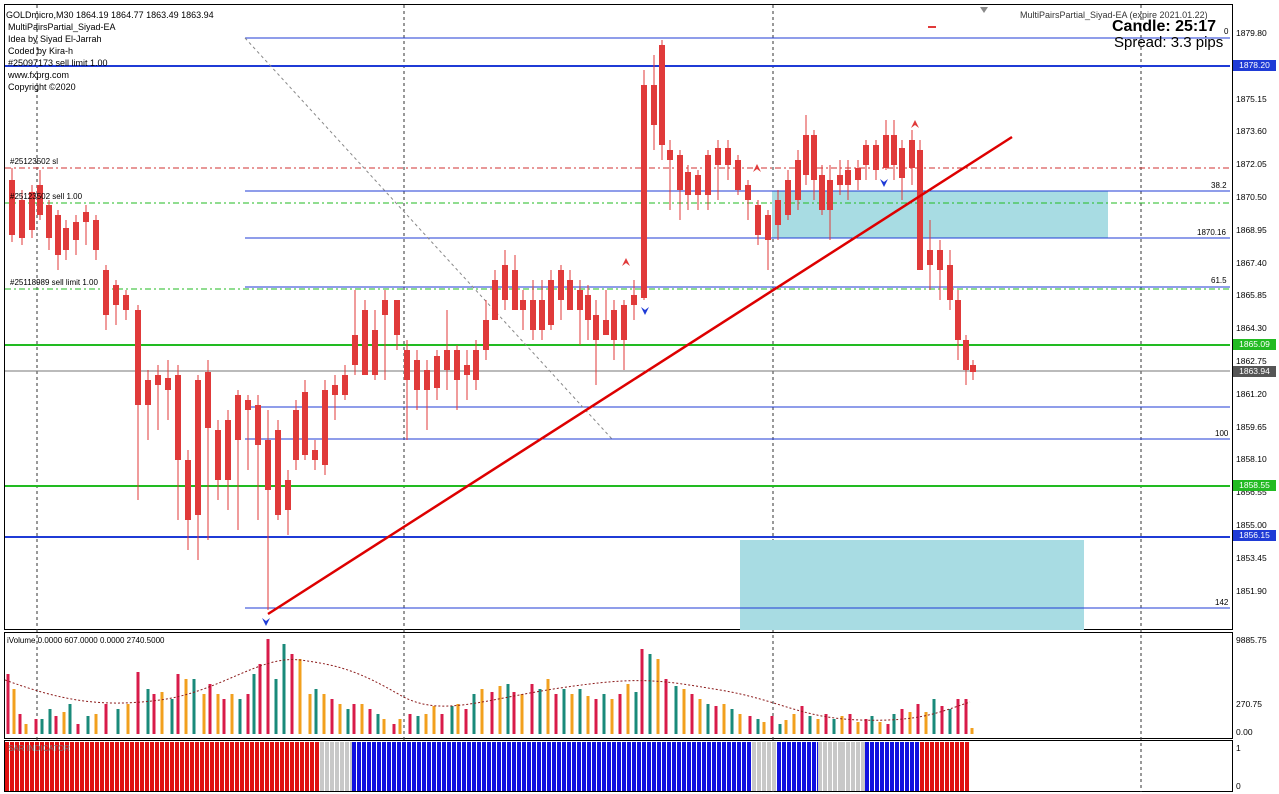 This screenshot has width=1279, height=794. What do you see at coordinates (1251, 525) in the screenshot?
I see `price-axis-tick: 1855.00` at bounding box center [1251, 525].